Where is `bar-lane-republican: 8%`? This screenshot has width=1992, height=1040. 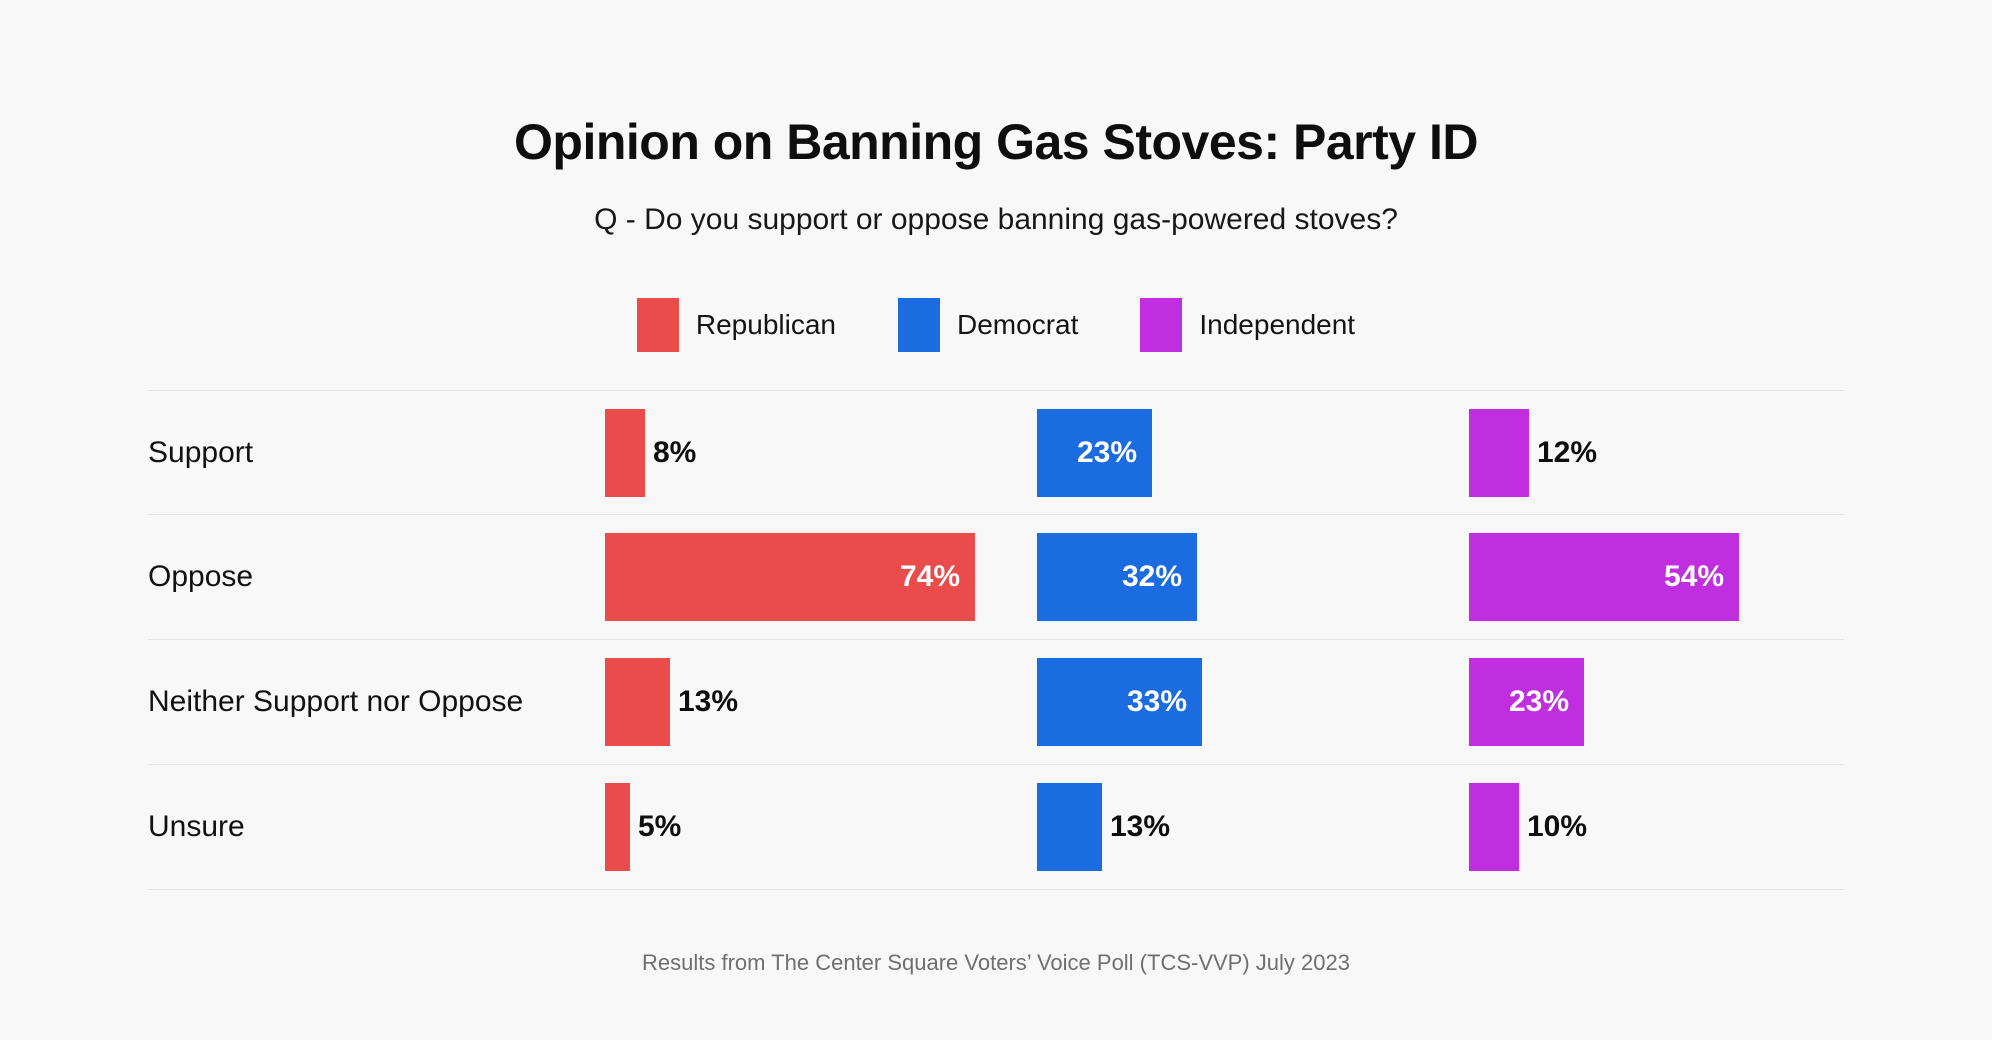
bar-lane-republican: 8% is located at coordinates (821, 452).